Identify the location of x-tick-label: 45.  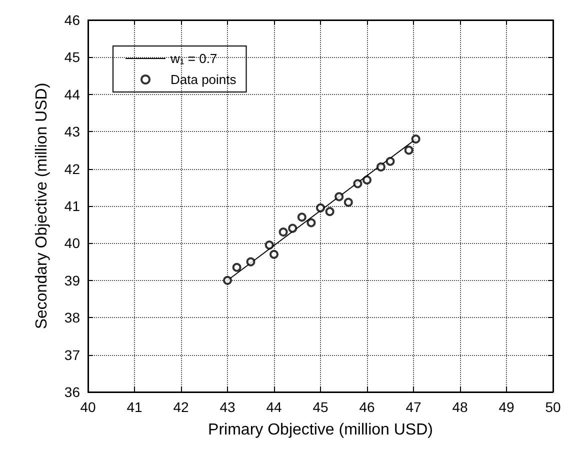
(320, 407).